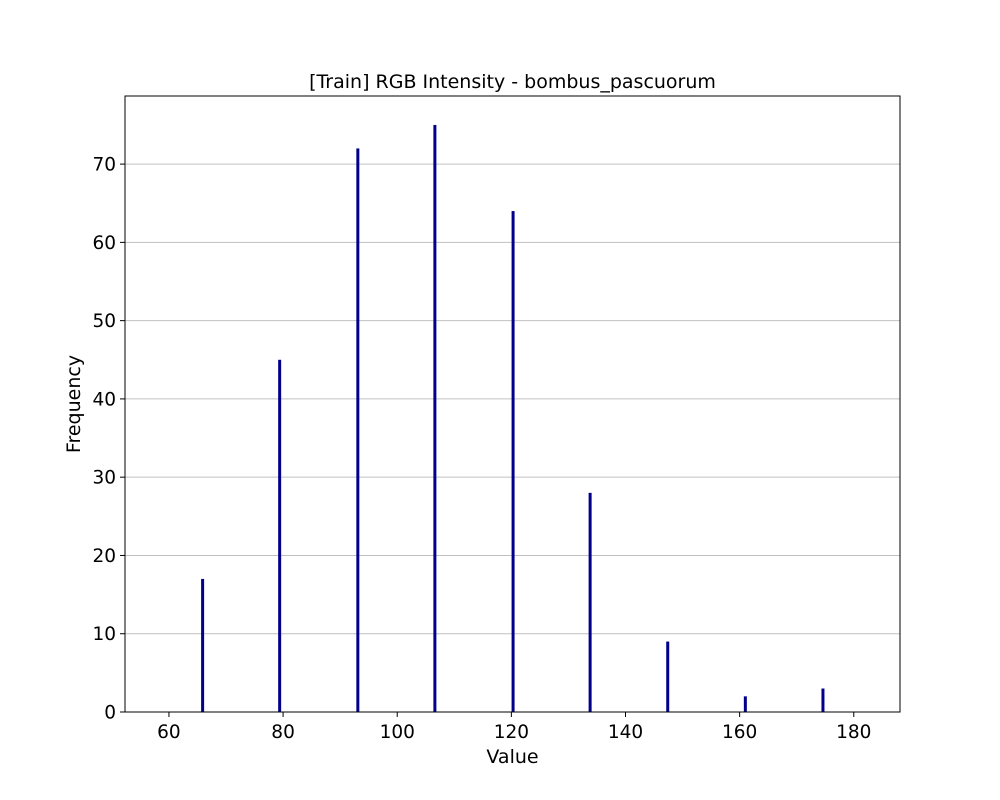 Image resolution: width=1000 pixels, height=800 pixels. I want to click on x-tick-label: 140, so click(625, 732).